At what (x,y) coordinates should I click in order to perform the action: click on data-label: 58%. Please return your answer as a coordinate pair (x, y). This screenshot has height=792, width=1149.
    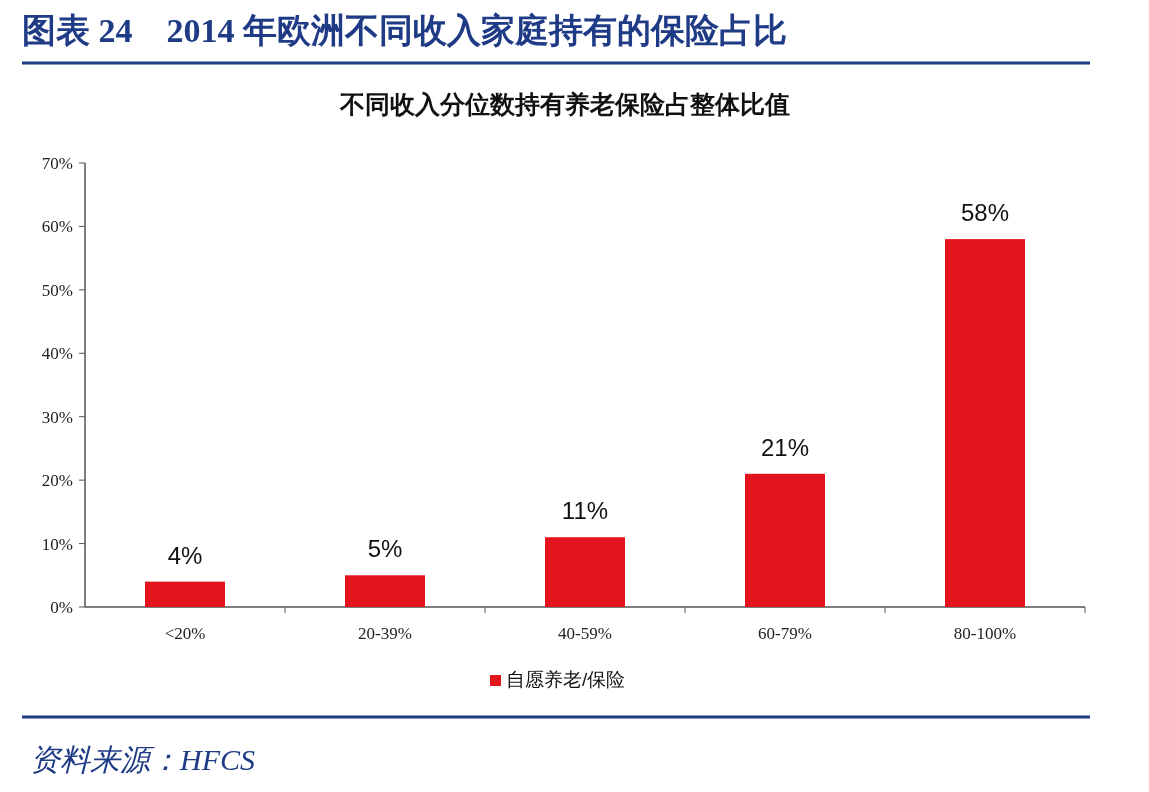
    Looking at the image, I should click on (985, 213).